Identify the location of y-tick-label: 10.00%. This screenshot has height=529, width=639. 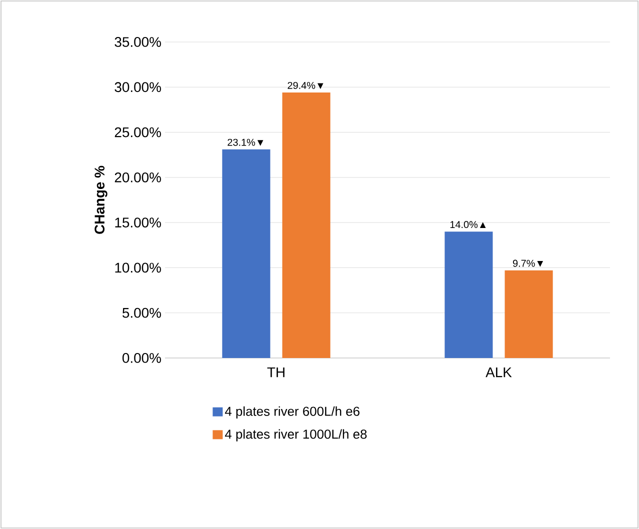
(138, 267).